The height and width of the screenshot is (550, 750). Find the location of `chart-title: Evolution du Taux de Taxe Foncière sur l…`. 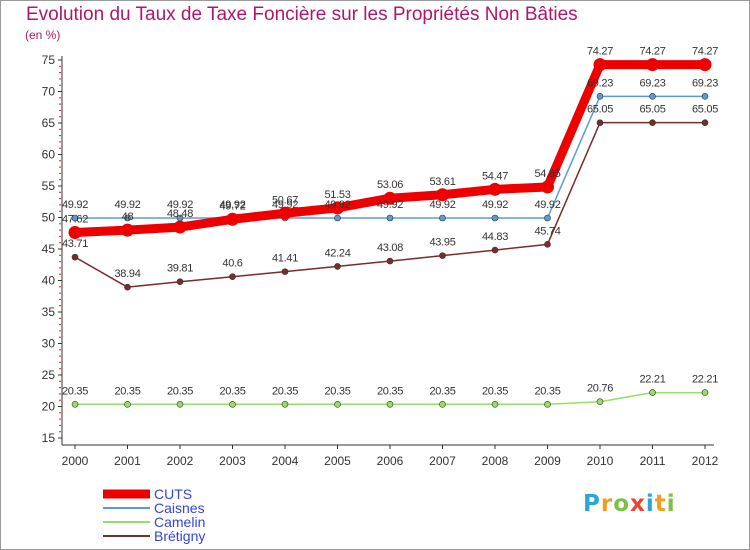

chart-title: Evolution du Taux de Taxe Foncière sur l… is located at coordinates (302, 14).